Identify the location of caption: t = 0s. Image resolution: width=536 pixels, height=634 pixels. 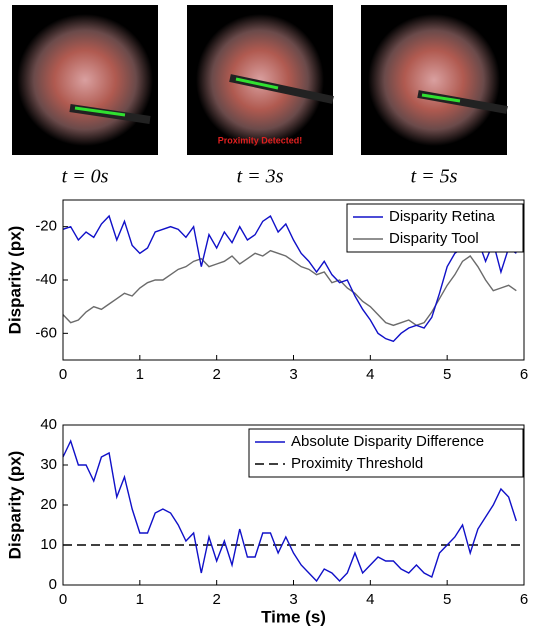
(85, 177).